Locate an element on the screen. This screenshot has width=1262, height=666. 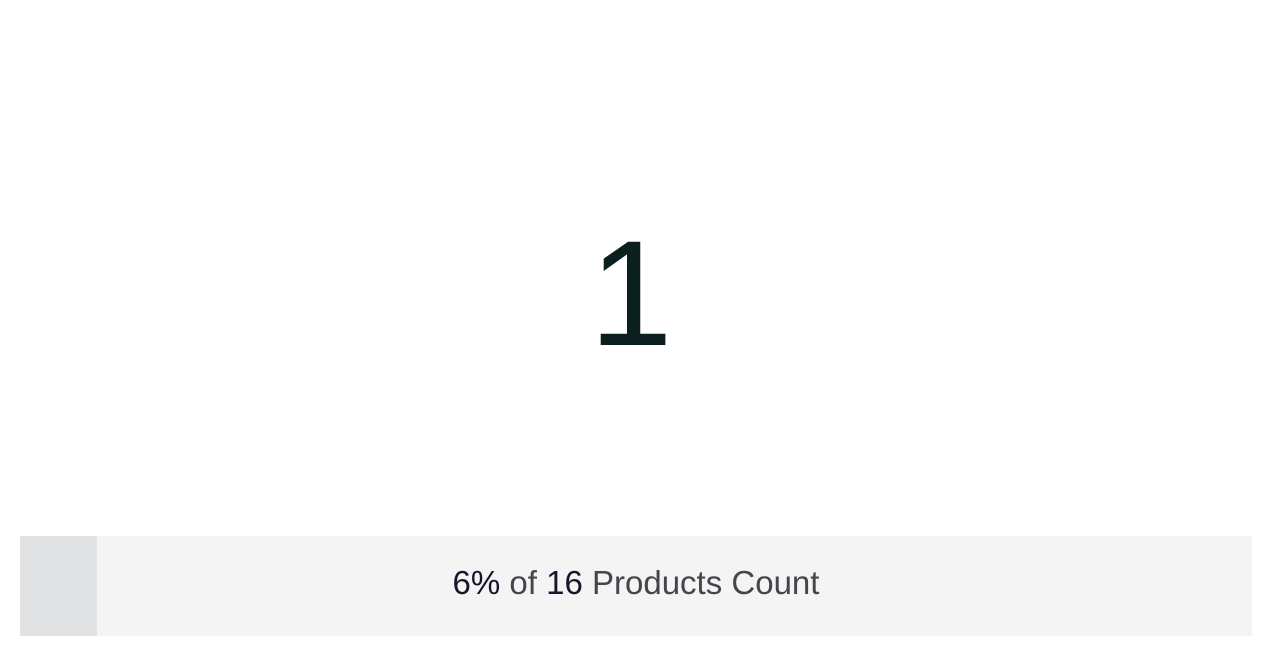
progress-of-text: of is located at coordinates (523, 582).